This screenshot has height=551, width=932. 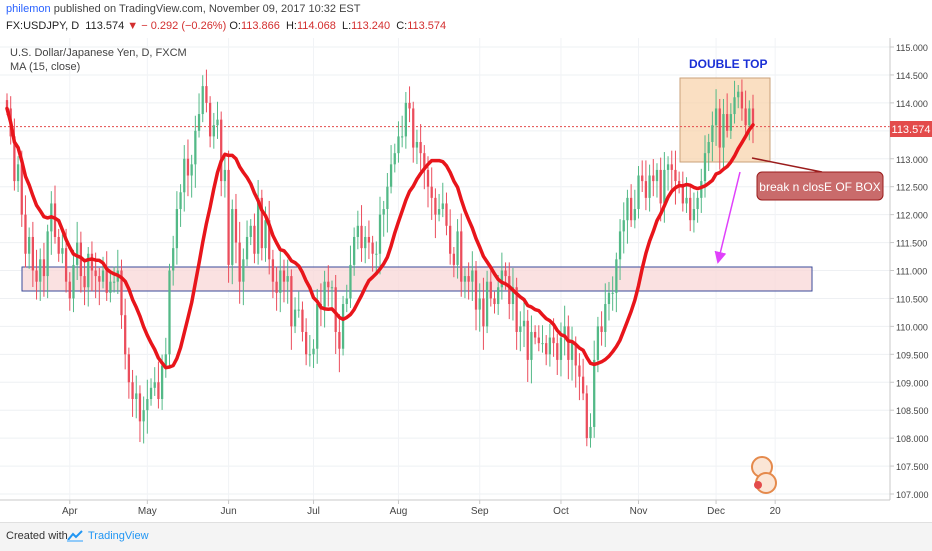 I want to click on x-tick-label: Nov, so click(x=639, y=511).